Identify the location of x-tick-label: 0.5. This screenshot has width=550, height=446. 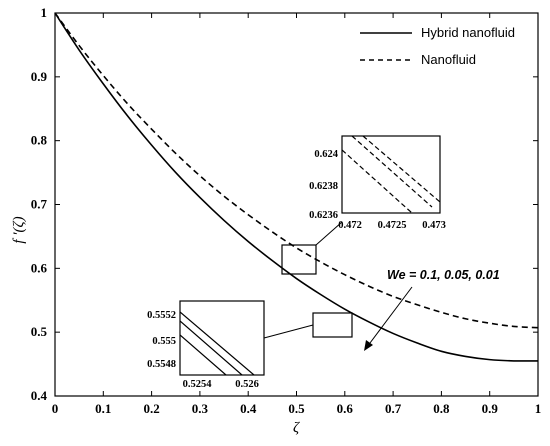
(296, 408).